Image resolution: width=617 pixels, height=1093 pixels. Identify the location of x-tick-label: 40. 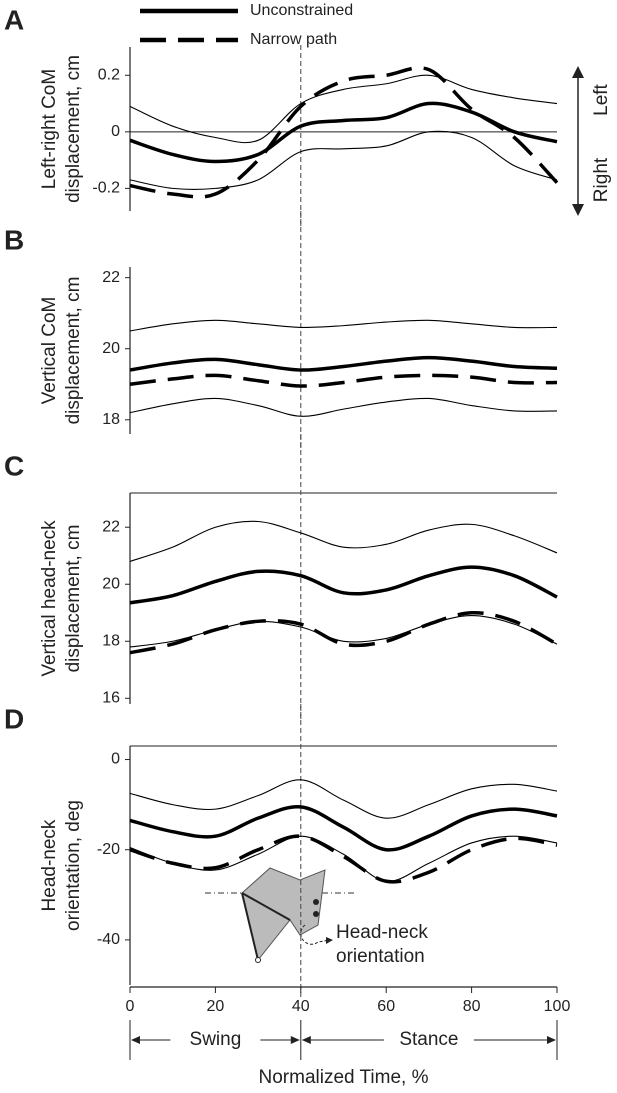
(301, 1006).